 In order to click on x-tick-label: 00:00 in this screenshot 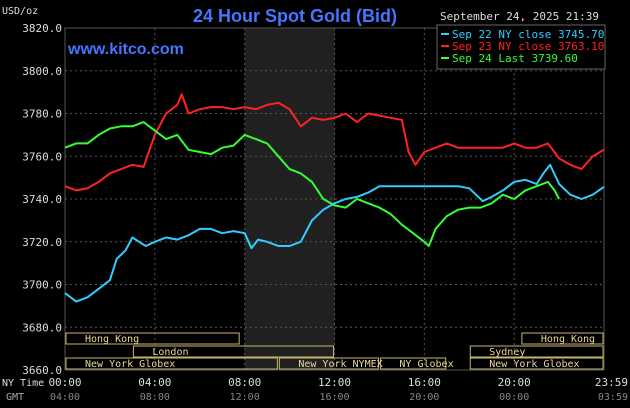, I will do `click(64, 382)`.